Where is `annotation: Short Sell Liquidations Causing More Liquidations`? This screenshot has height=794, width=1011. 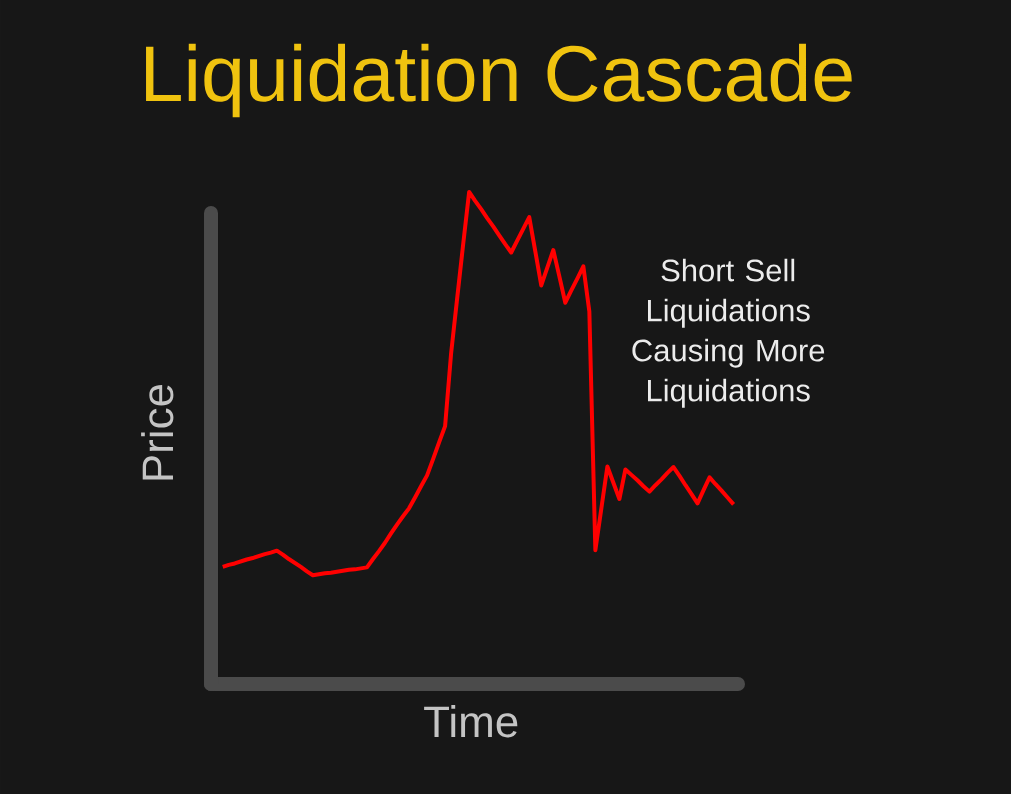 annotation: Short Sell Liquidations Causing More Liquidations is located at coordinates (728, 333).